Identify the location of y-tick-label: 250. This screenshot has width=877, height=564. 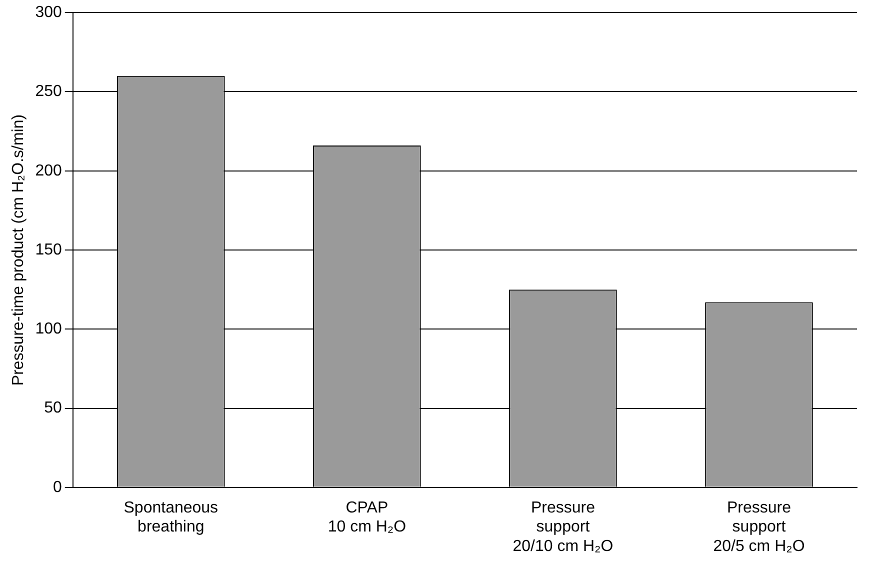
(48, 91).